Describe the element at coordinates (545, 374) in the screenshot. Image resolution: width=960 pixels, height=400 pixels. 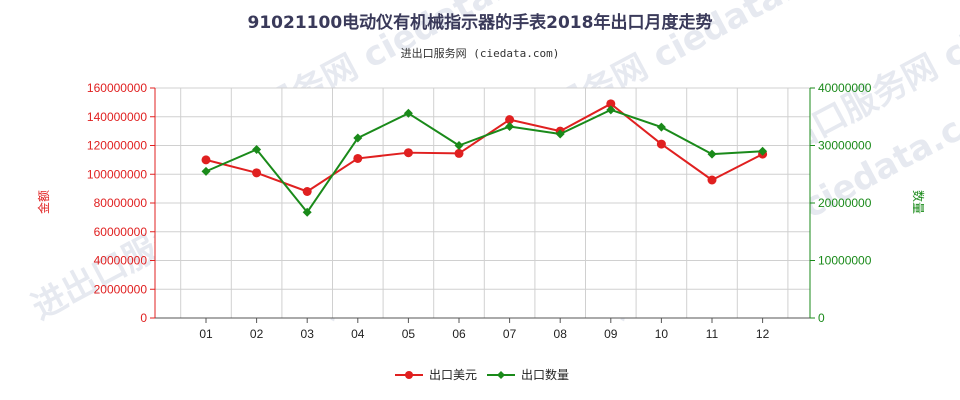
I see `legend-label-2: 出口数量` at that location.